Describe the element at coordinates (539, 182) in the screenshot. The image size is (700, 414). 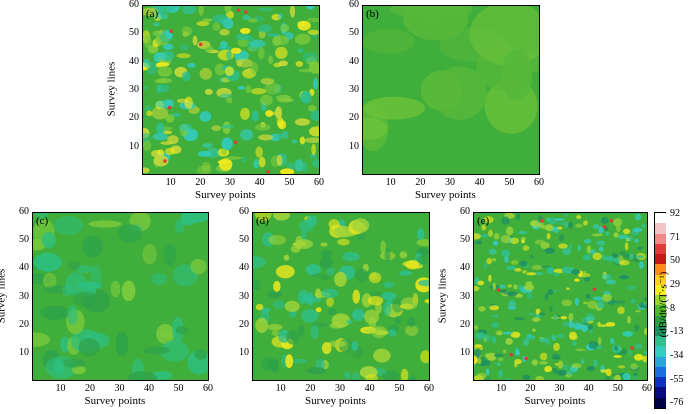
I see `x-tick-label: 60` at that location.